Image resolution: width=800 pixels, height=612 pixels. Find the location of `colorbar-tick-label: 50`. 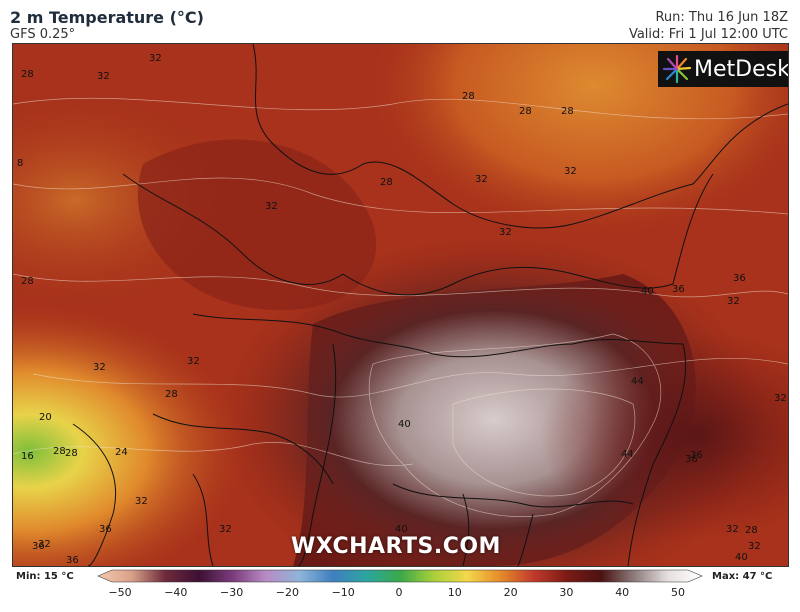

colorbar-tick-label: 50 is located at coordinates (678, 592).